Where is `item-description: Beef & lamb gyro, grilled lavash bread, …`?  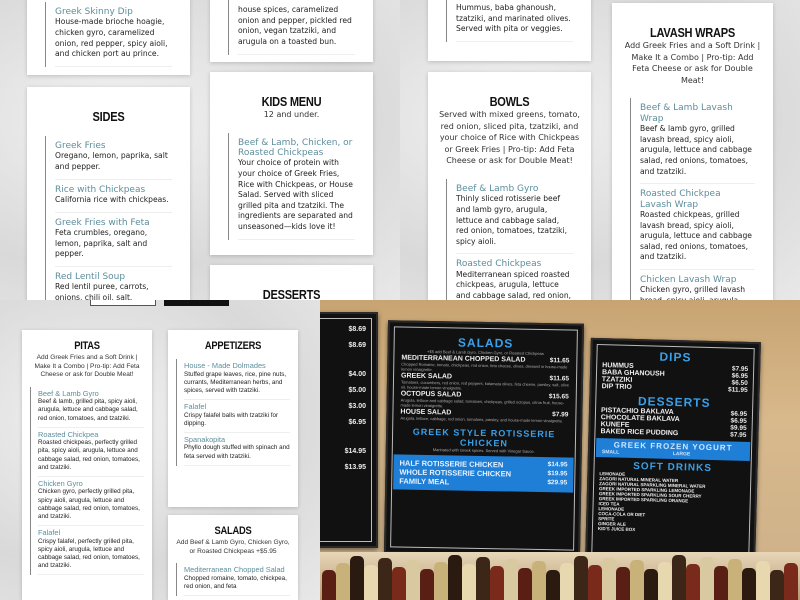 item-description: Beef & lamb gyro, grilled lavash bread, … is located at coordinates (696, 150).